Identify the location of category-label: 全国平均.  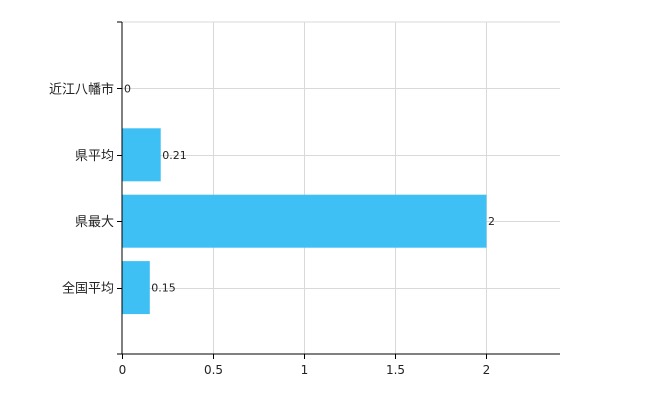
(88, 289).